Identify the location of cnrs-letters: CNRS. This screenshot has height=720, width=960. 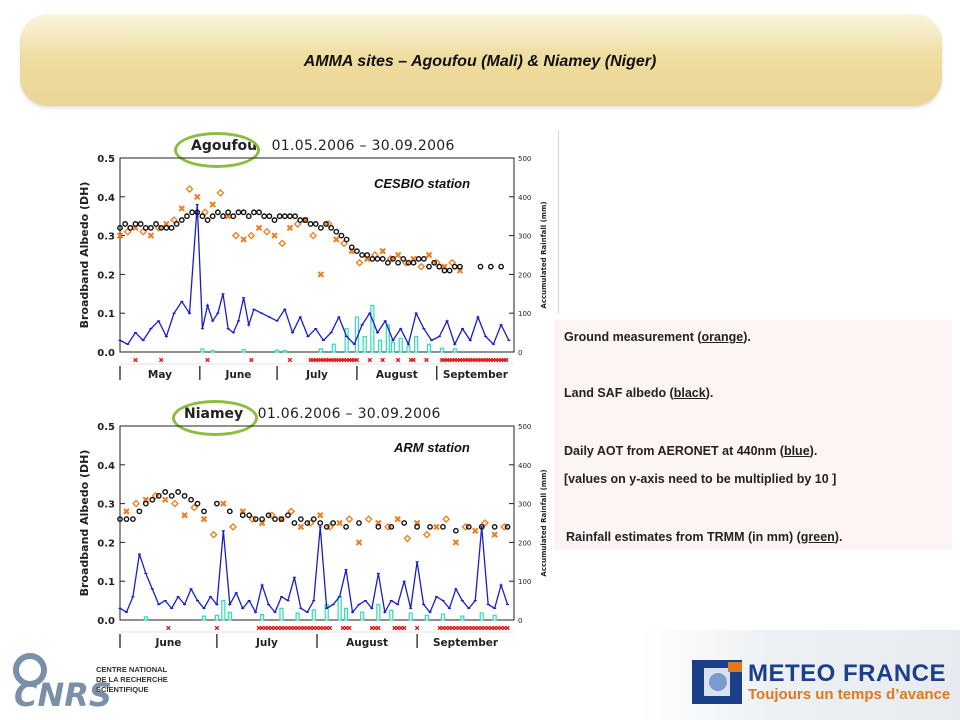
(63, 695).